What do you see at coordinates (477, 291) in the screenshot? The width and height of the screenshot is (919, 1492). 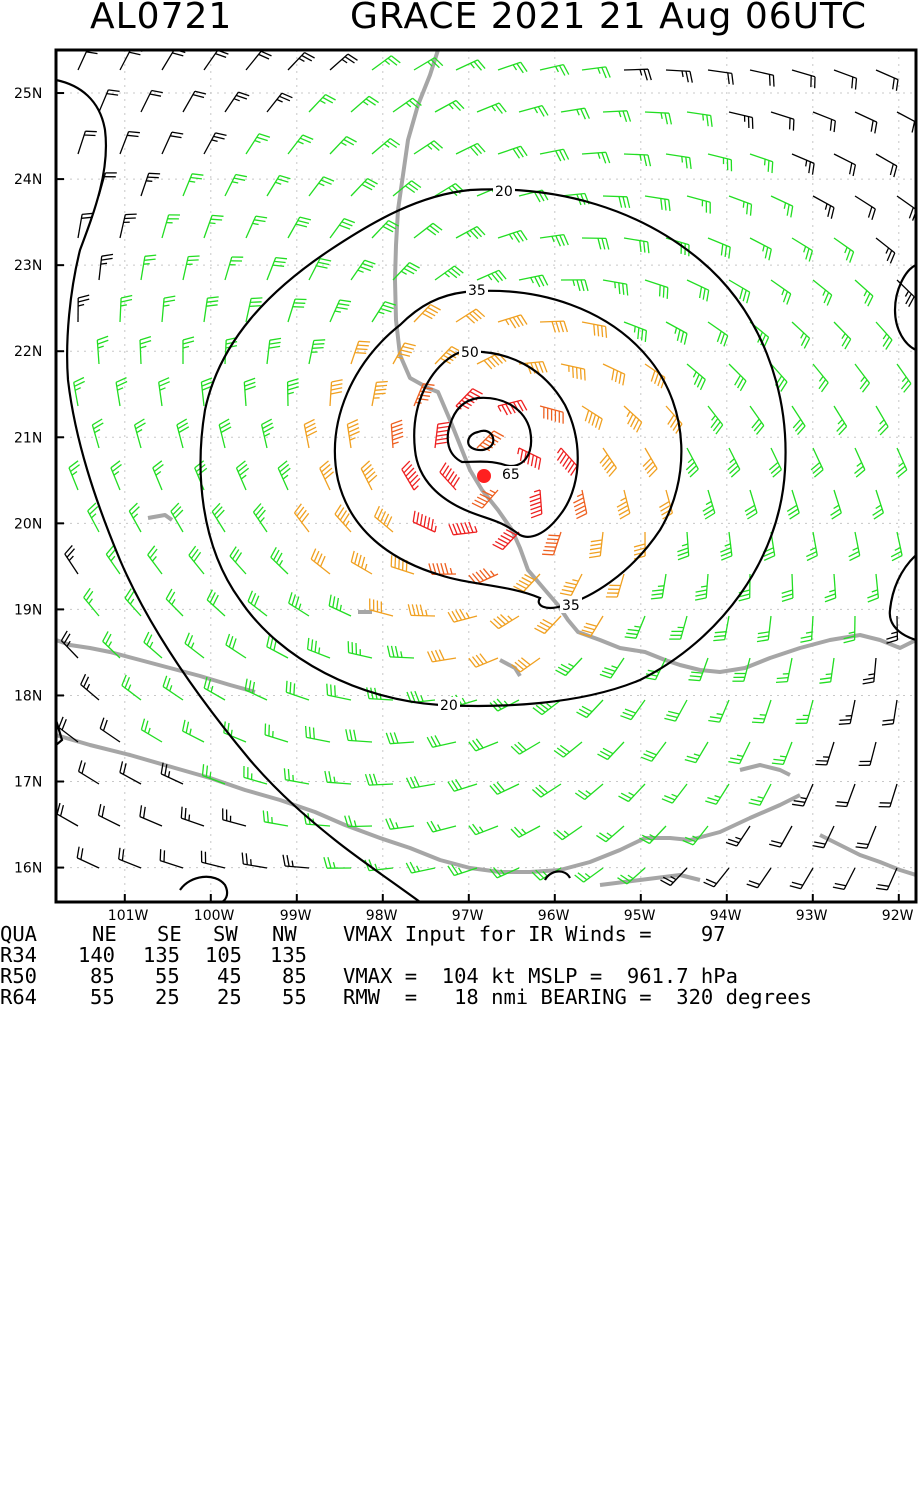 I see `contour-label: 35` at bounding box center [477, 291].